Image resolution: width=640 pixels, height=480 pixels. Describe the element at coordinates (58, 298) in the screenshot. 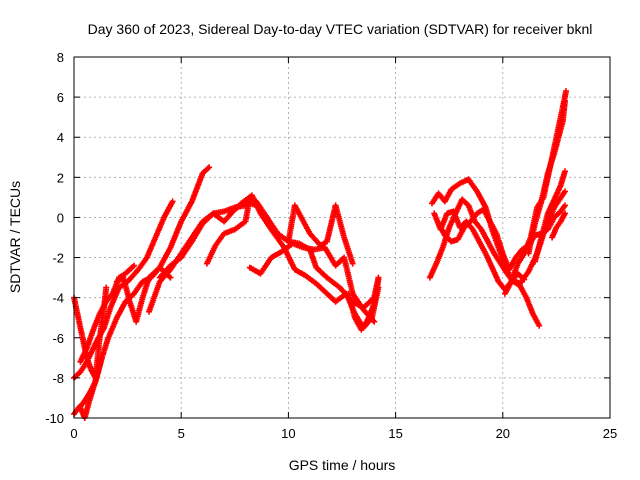

I see `y-tick-label: -4` at that location.